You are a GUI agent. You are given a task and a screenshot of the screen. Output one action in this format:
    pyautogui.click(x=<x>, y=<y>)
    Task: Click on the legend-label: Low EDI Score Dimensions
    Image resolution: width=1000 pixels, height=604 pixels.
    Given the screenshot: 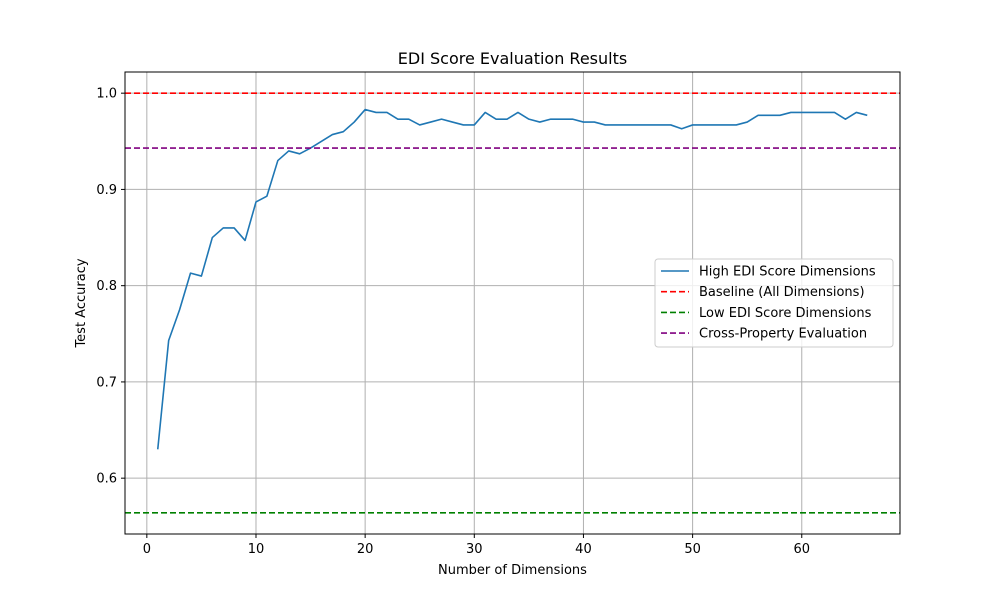 What is the action you would take?
    pyautogui.click(x=785, y=313)
    